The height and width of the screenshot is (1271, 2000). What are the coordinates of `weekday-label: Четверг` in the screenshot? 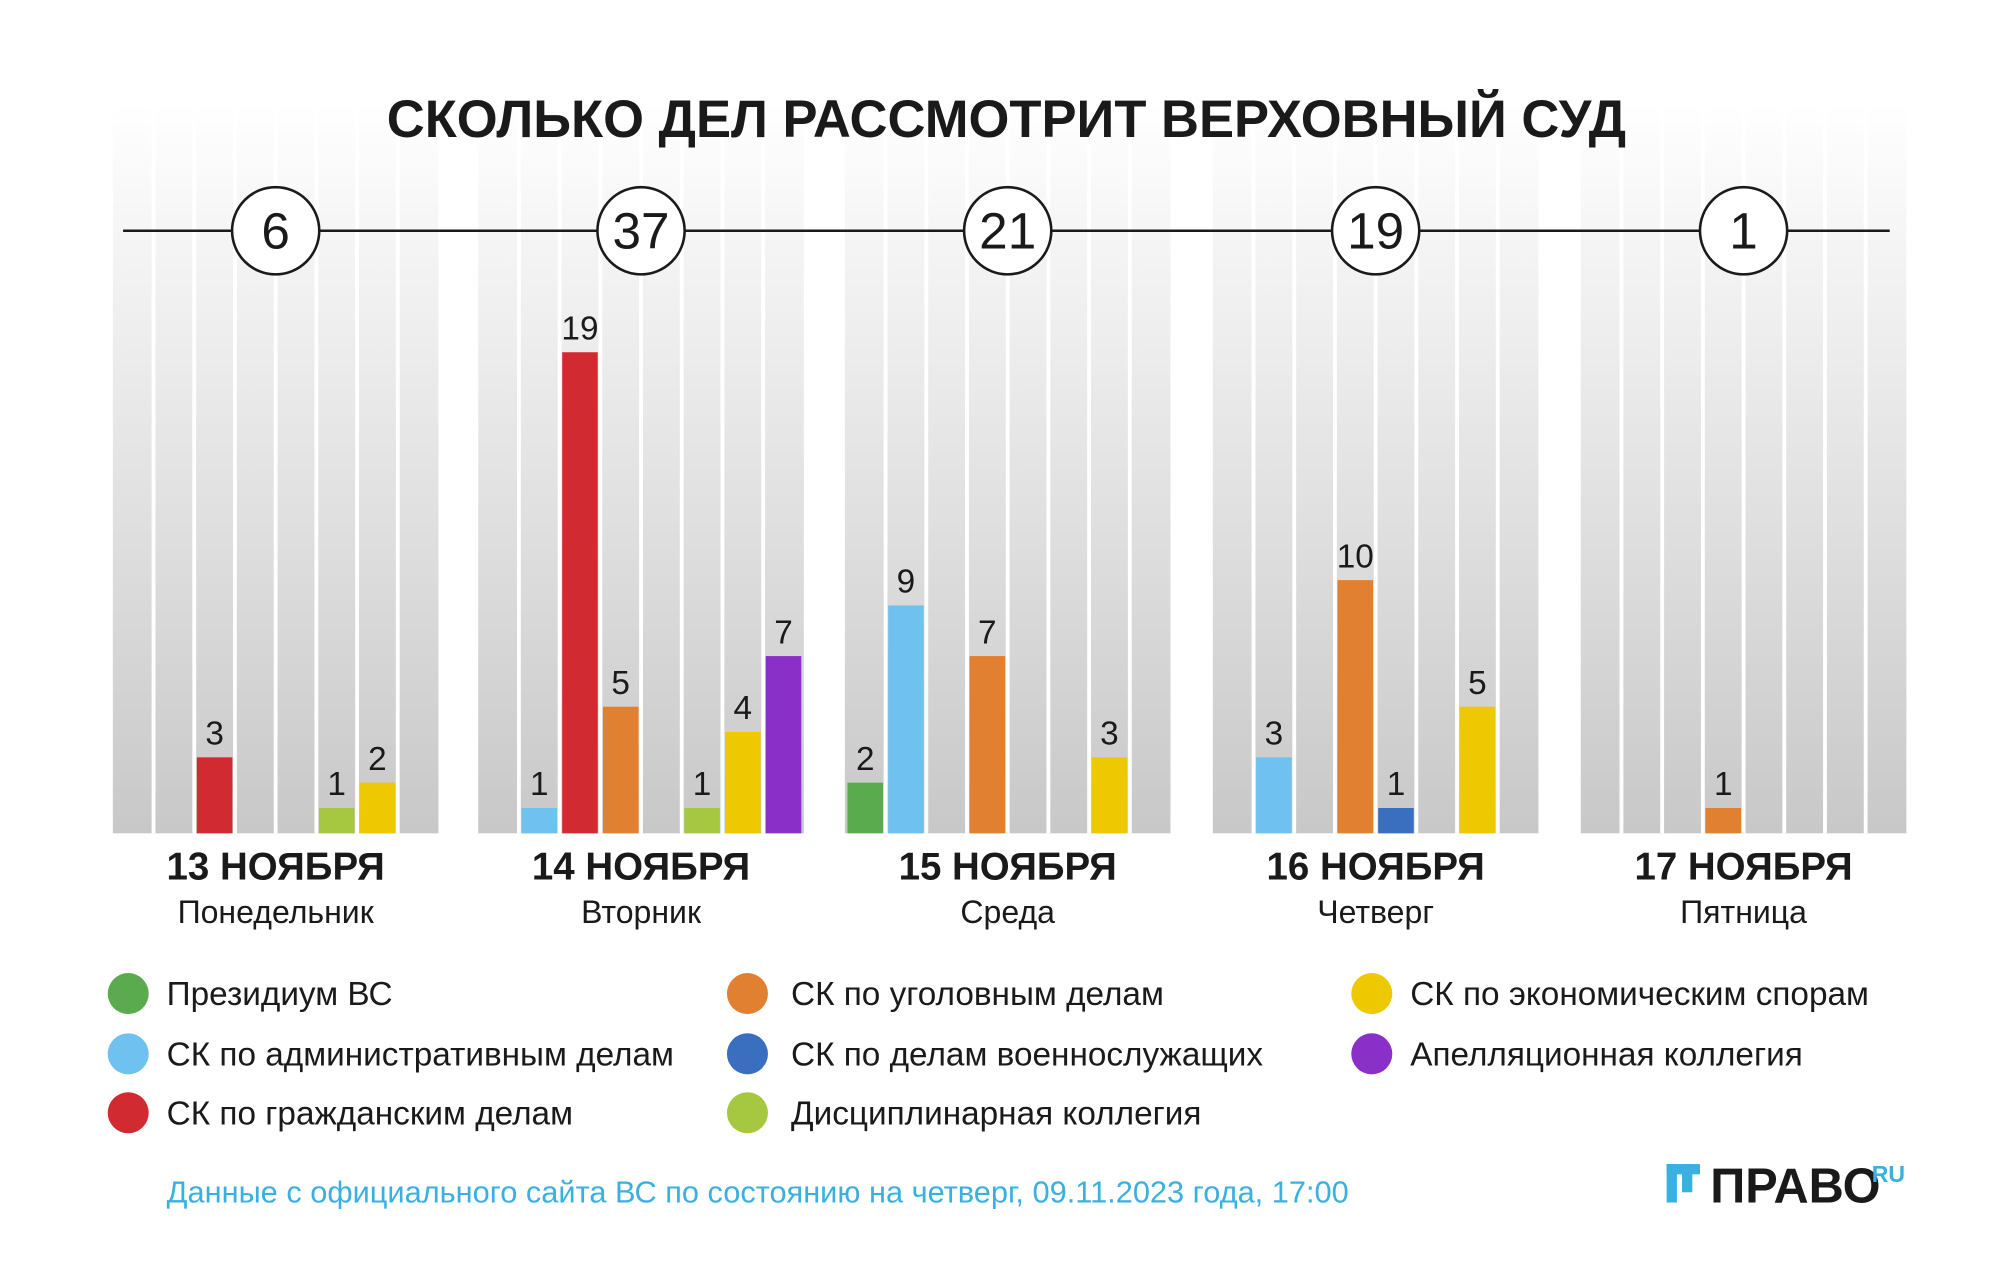 It's located at (1375, 912).